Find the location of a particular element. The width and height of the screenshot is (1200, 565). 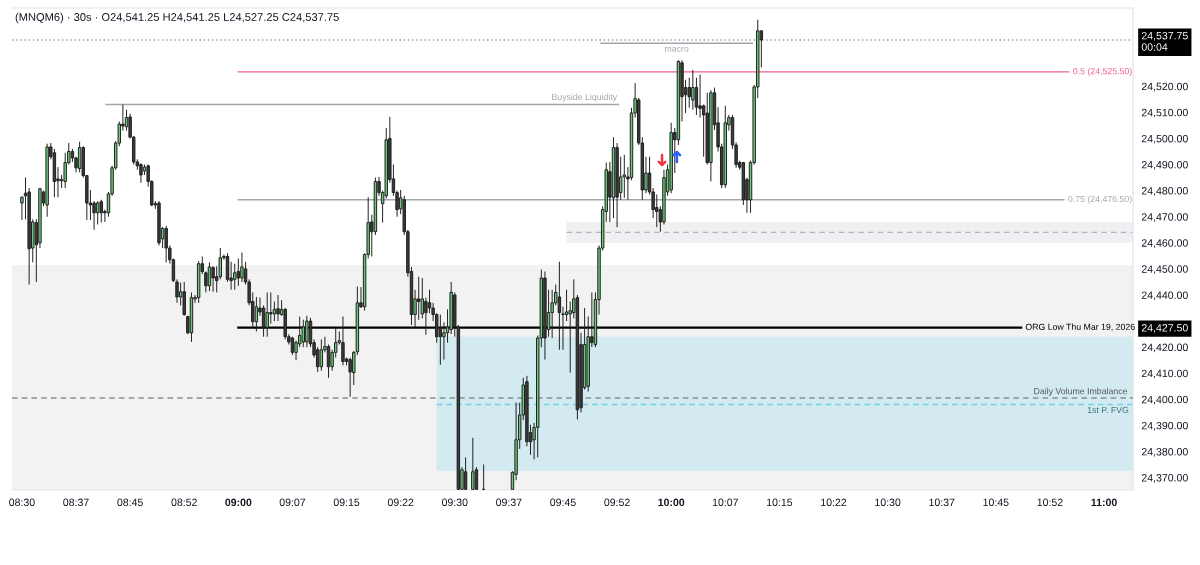

x-tick-label: 08:52 is located at coordinates (184, 502).